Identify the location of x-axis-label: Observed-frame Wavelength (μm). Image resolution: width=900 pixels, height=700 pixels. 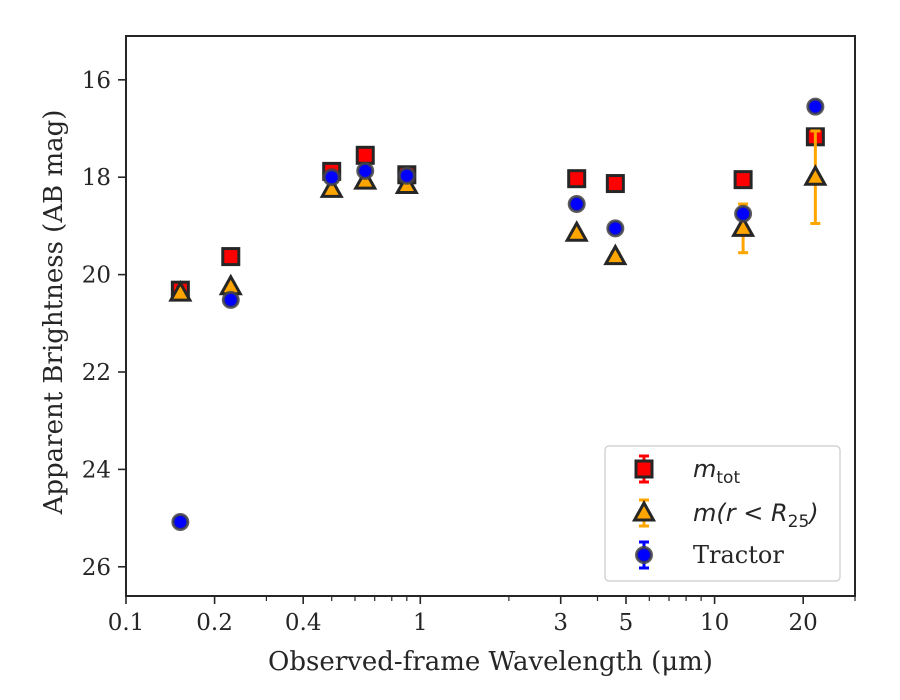
(490, 662).